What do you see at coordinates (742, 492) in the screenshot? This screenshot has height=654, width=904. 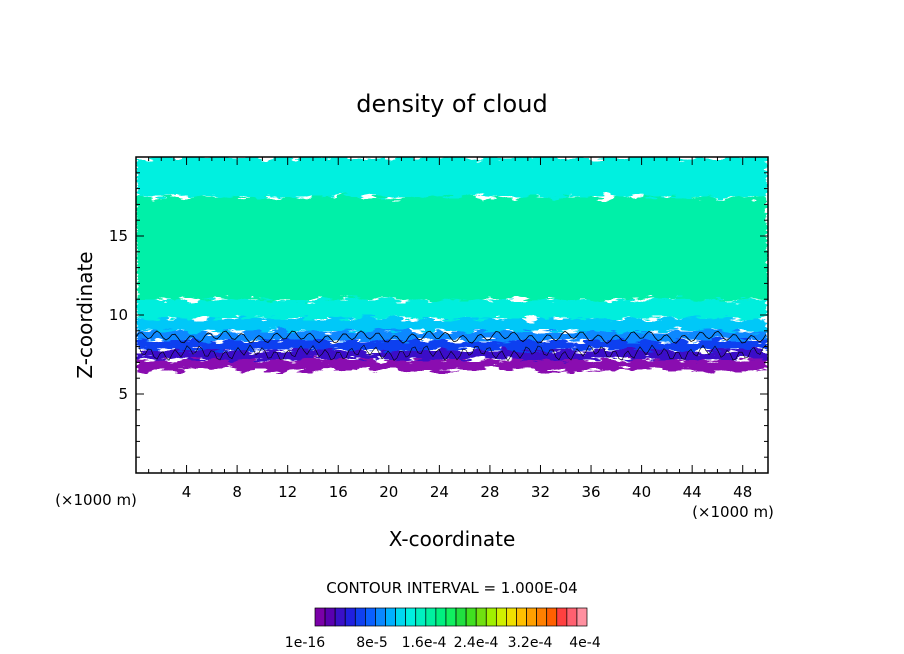 I see `x-tick-label: 48` at bounding box center [742, 492].